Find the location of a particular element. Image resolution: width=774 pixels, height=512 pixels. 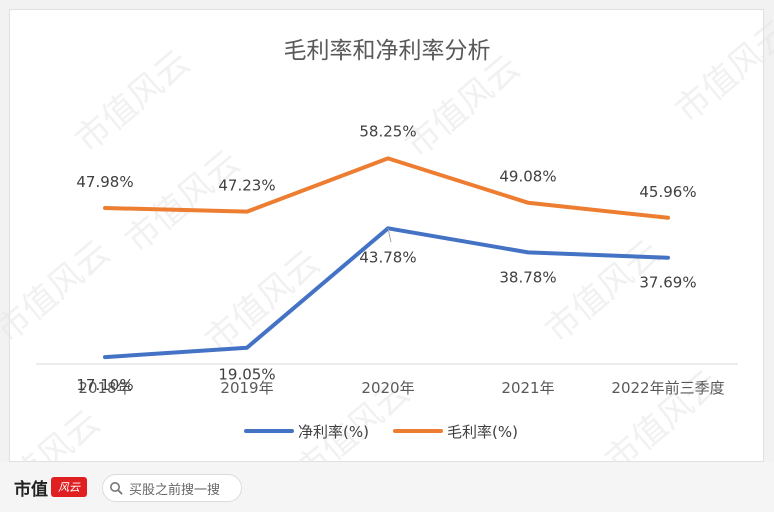

data-label: 49.08% is located at coordinates (527, 177).